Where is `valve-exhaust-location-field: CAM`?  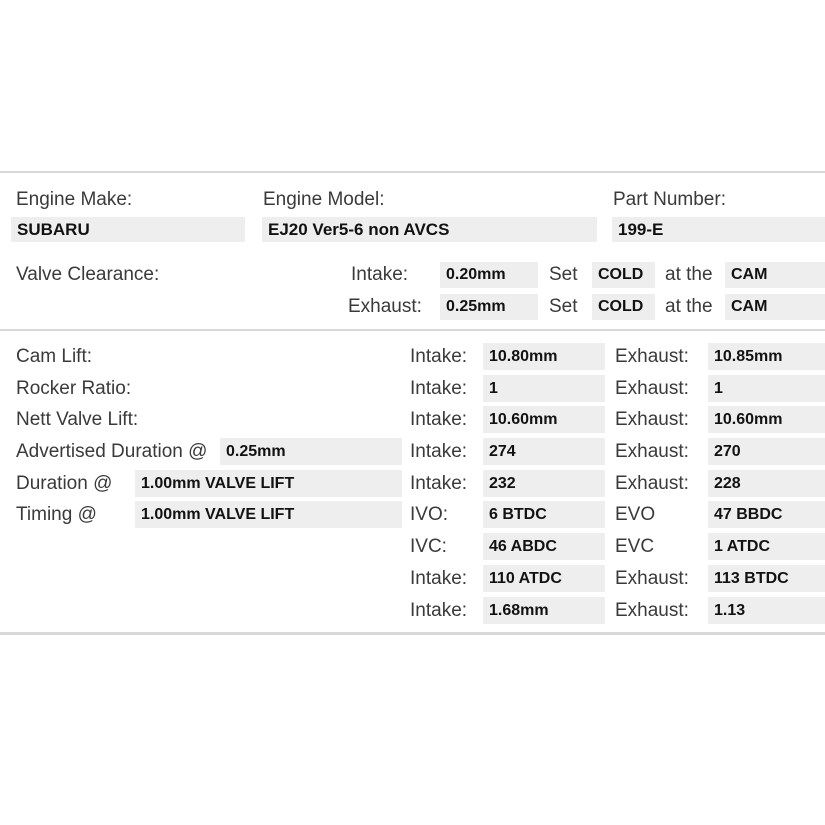 valve-exhaust-location-field: CAM is located at coordinates (775, 307).